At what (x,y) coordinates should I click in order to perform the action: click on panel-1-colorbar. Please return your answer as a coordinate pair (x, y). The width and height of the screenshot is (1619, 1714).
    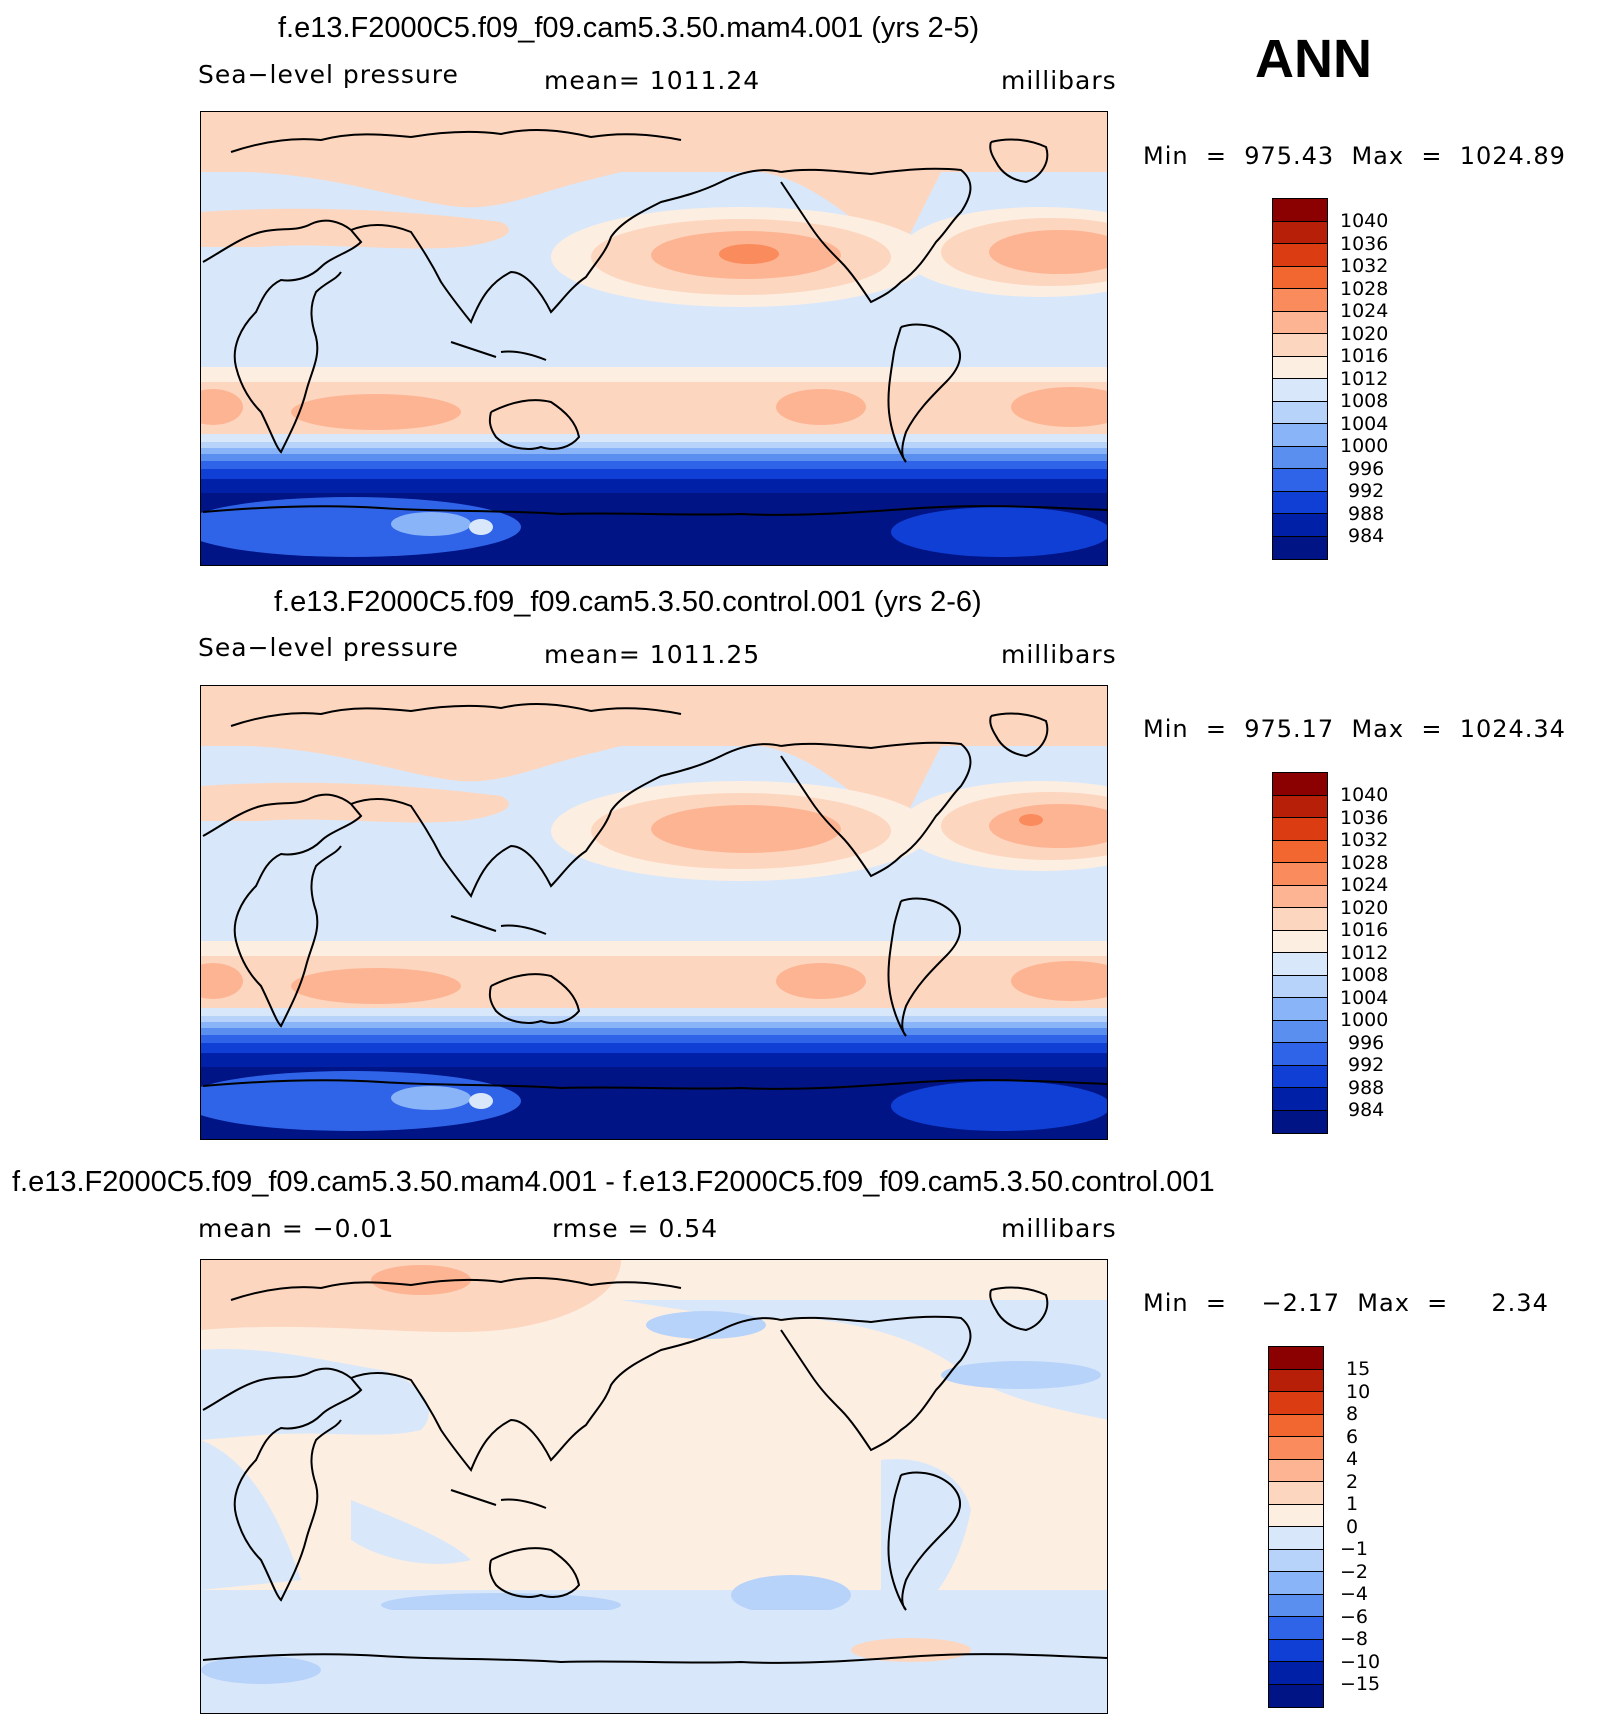
    Looking at the image, I should click on (1300, 379).